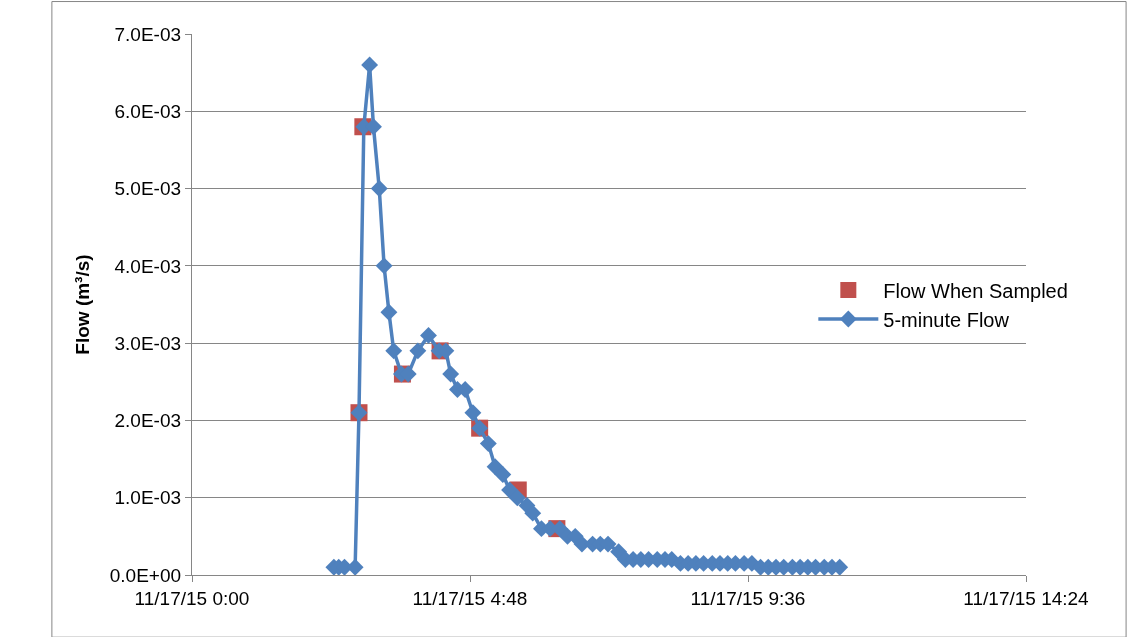 The image size is (1136, 637). I want to click on y-tick-label: 4.0E-03, so click(148, 266).